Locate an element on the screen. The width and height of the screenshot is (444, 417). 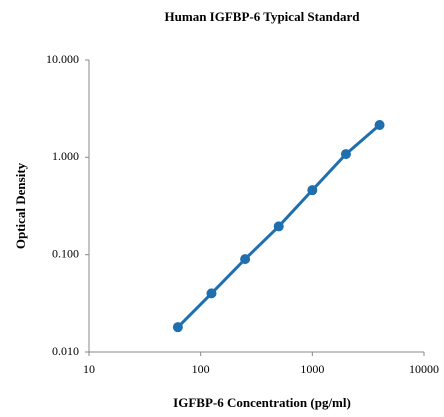
x-tick-label: 1000 is located at coordinates (312, 369).